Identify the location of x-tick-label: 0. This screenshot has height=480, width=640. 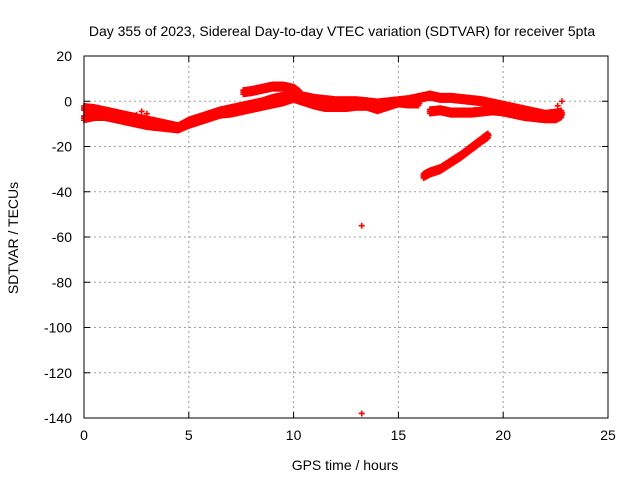
(84, 435).